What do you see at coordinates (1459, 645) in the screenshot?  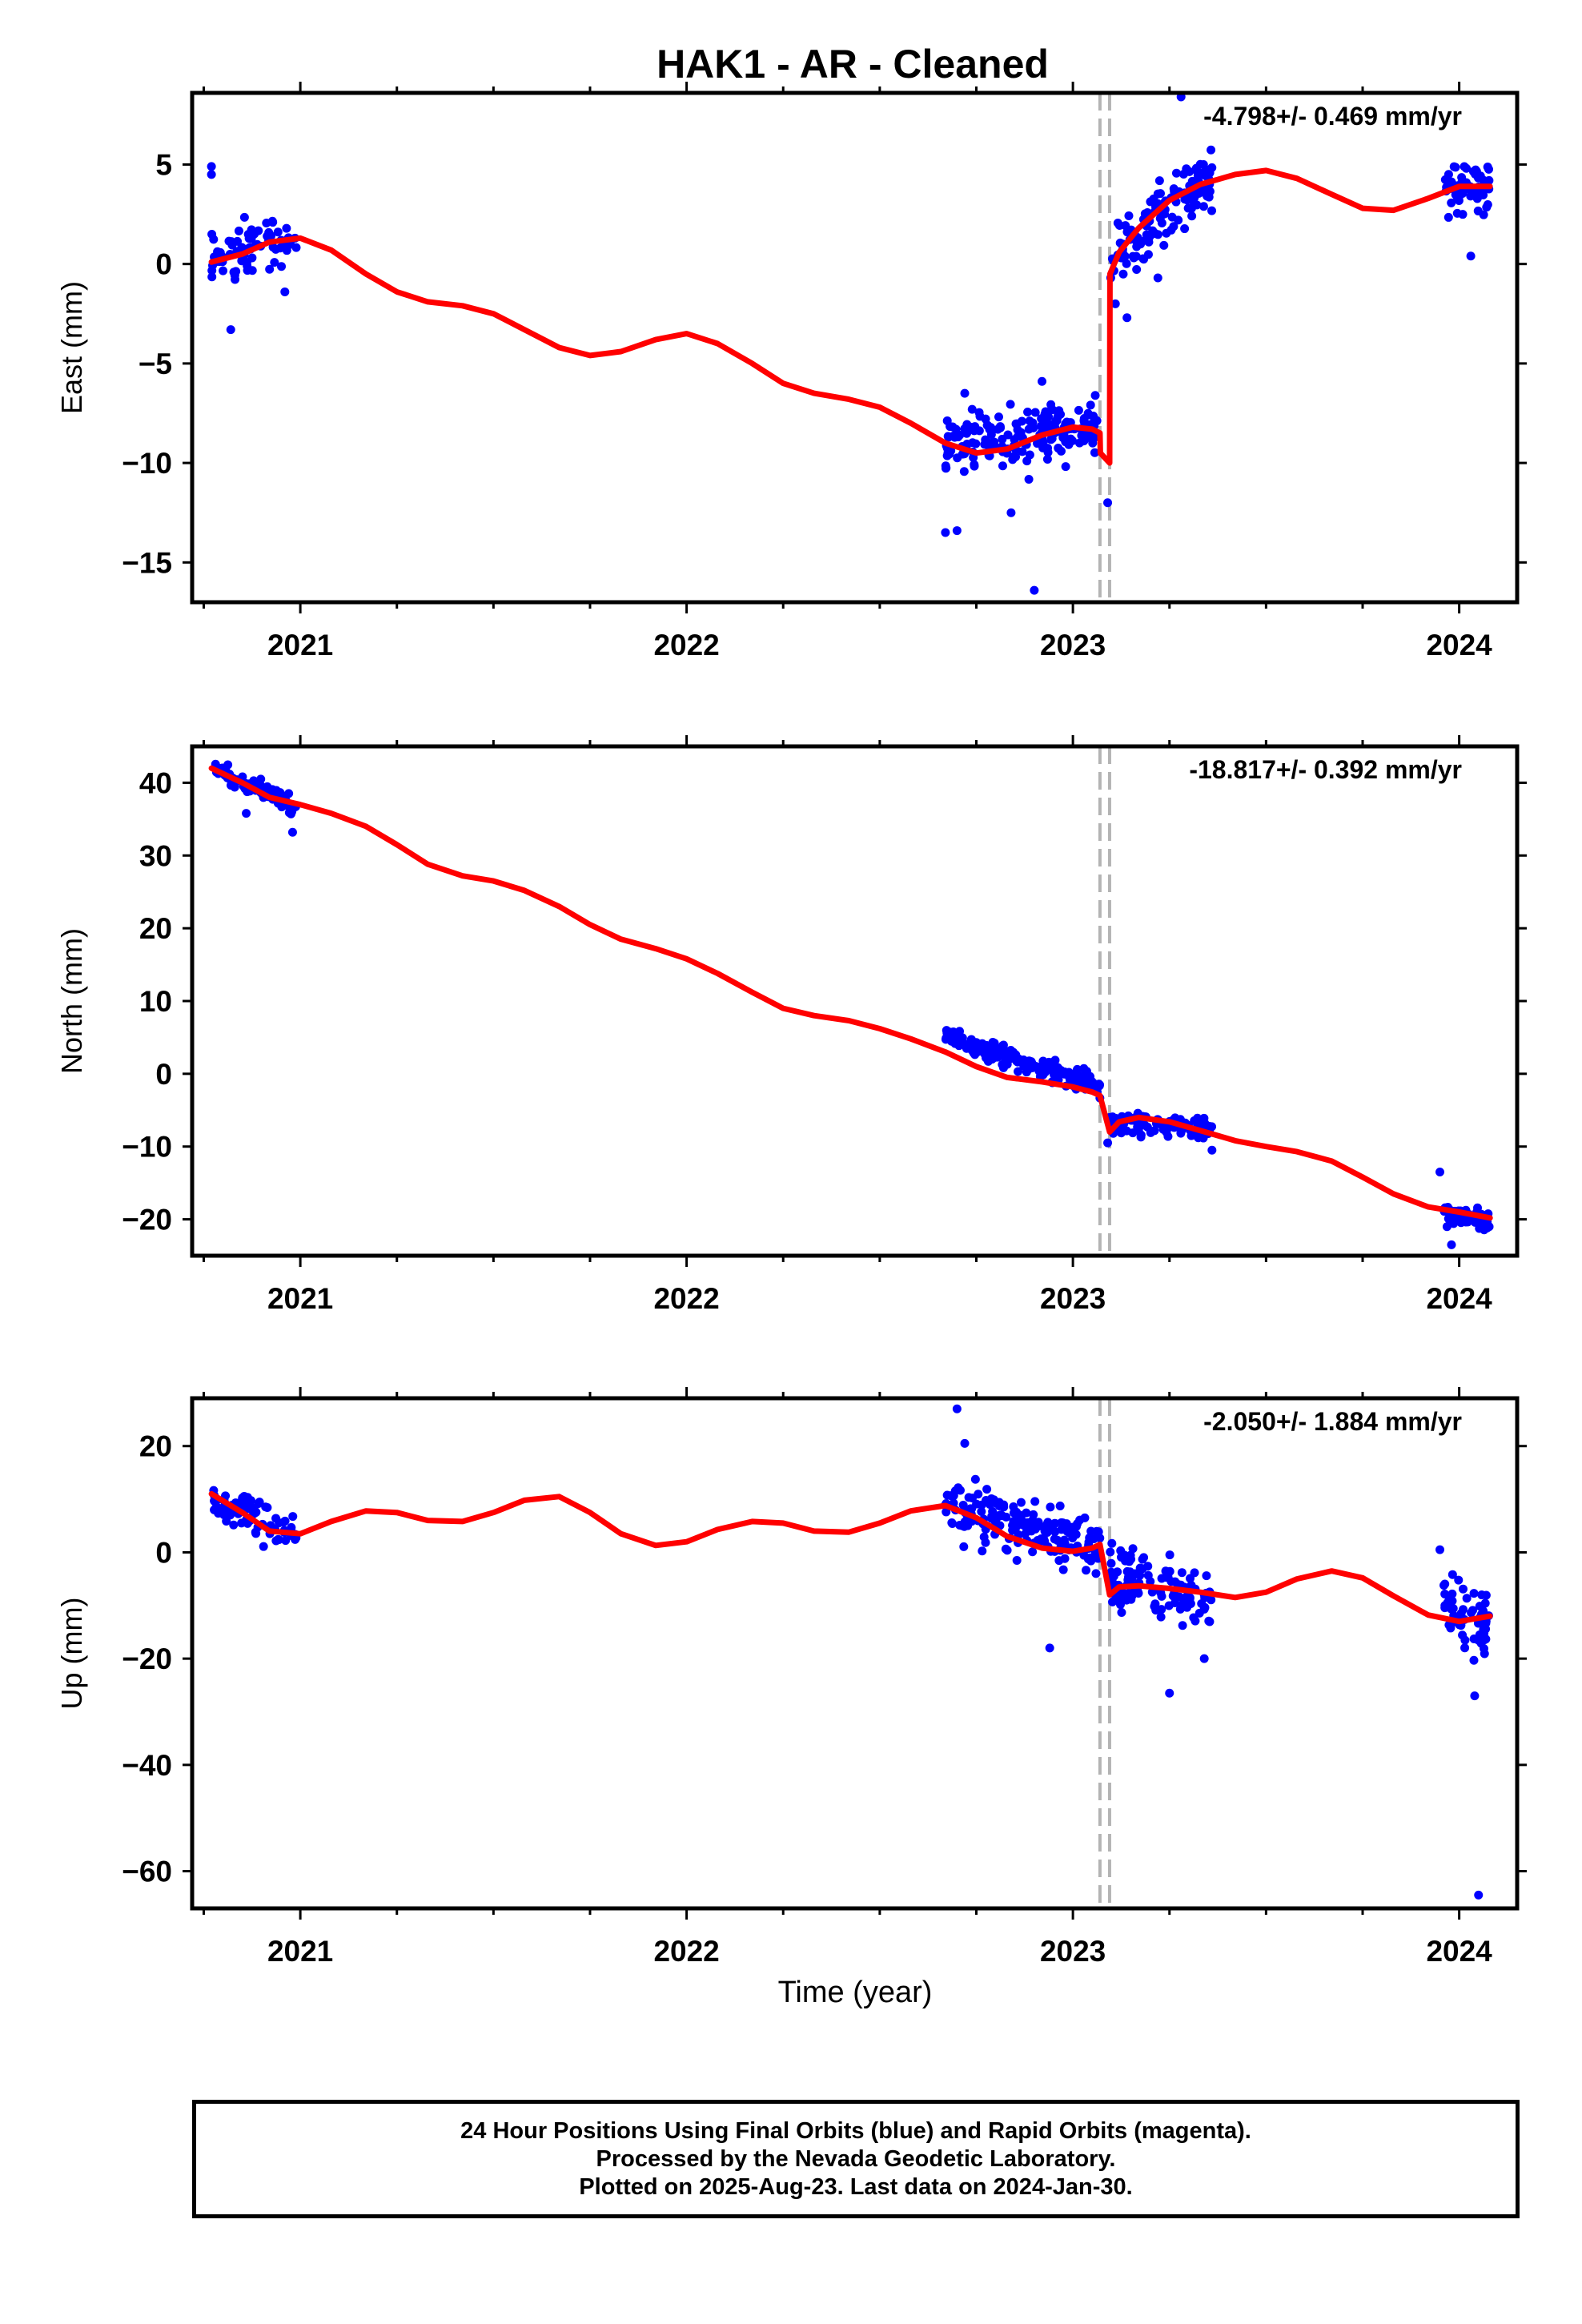 I see `x-tick-label: 2024` at bounding box center [1459, 645].